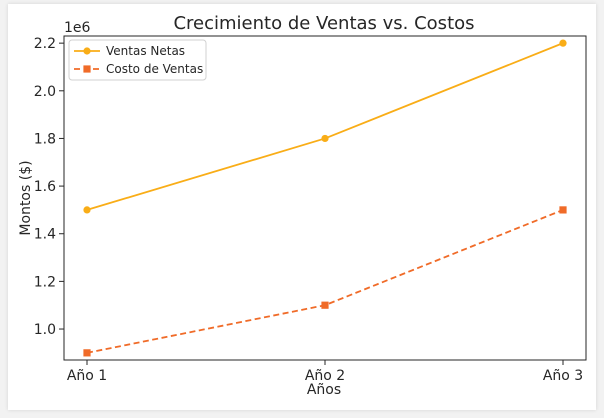 This screenshot has height=418, width=604. Describe the element at coordinates (45, 235) in the screenshot. I see `y-tick-label: 1.4` at that location.